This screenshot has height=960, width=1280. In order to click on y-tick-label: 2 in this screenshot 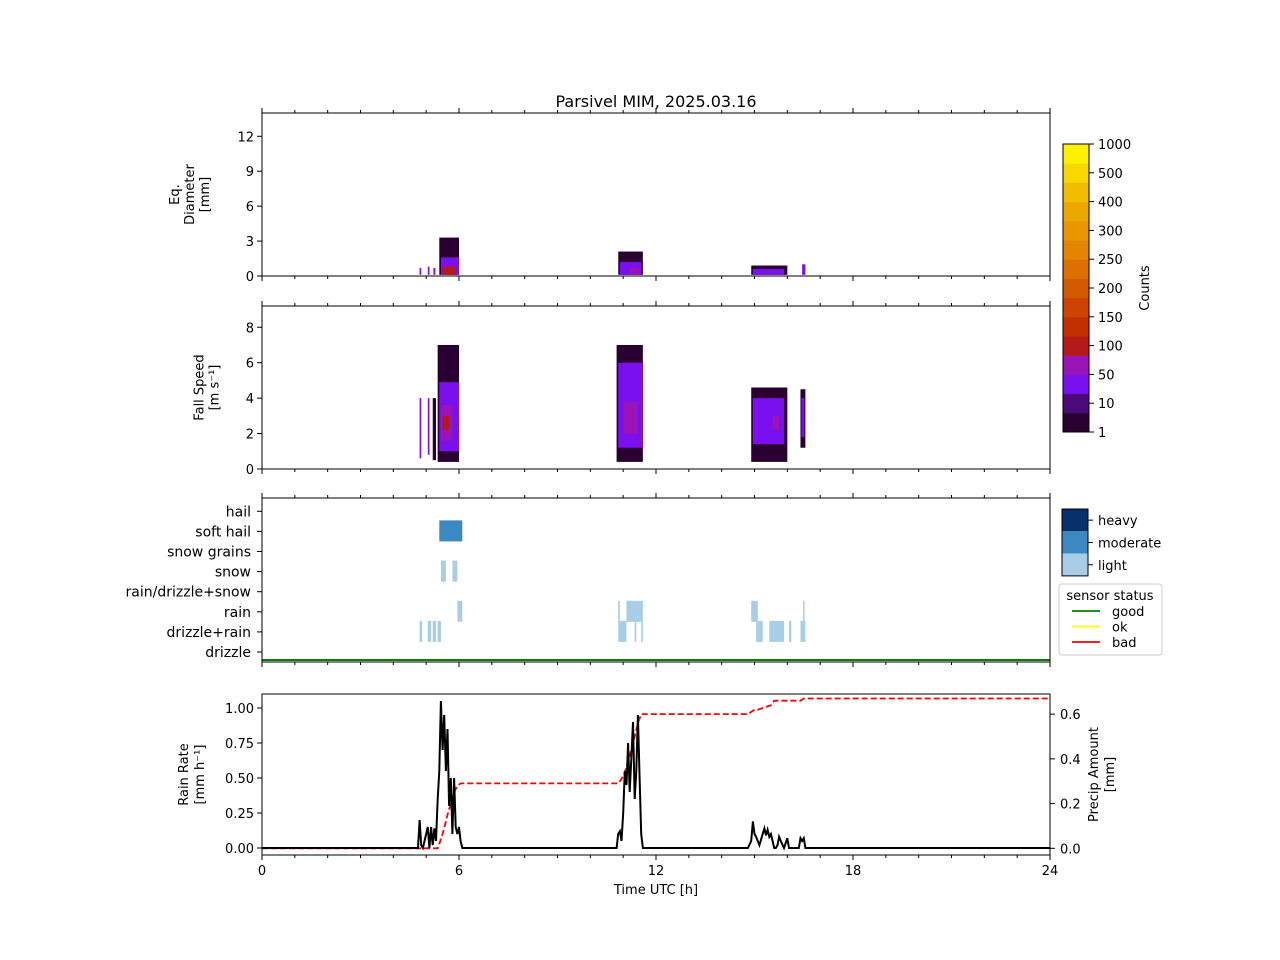, I will do `click(250, 435)`.